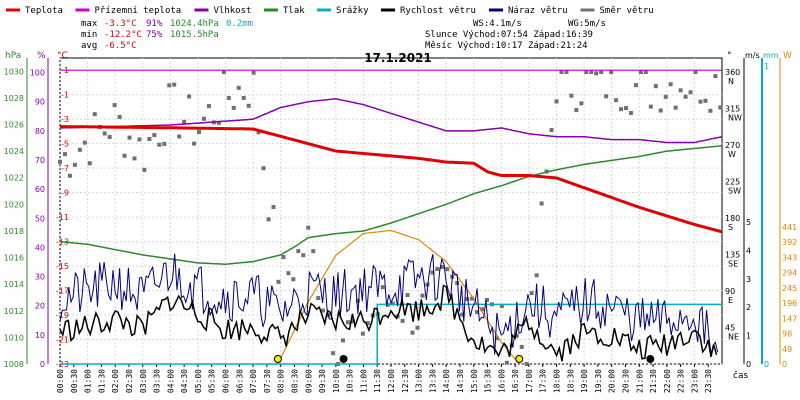 The width and height of the screenshot is (800, 400). What do you see at coordinates (377, 381) in the screenshot?
I see `x-tick-label-23: 11:30` at bounding box center [377, 381].